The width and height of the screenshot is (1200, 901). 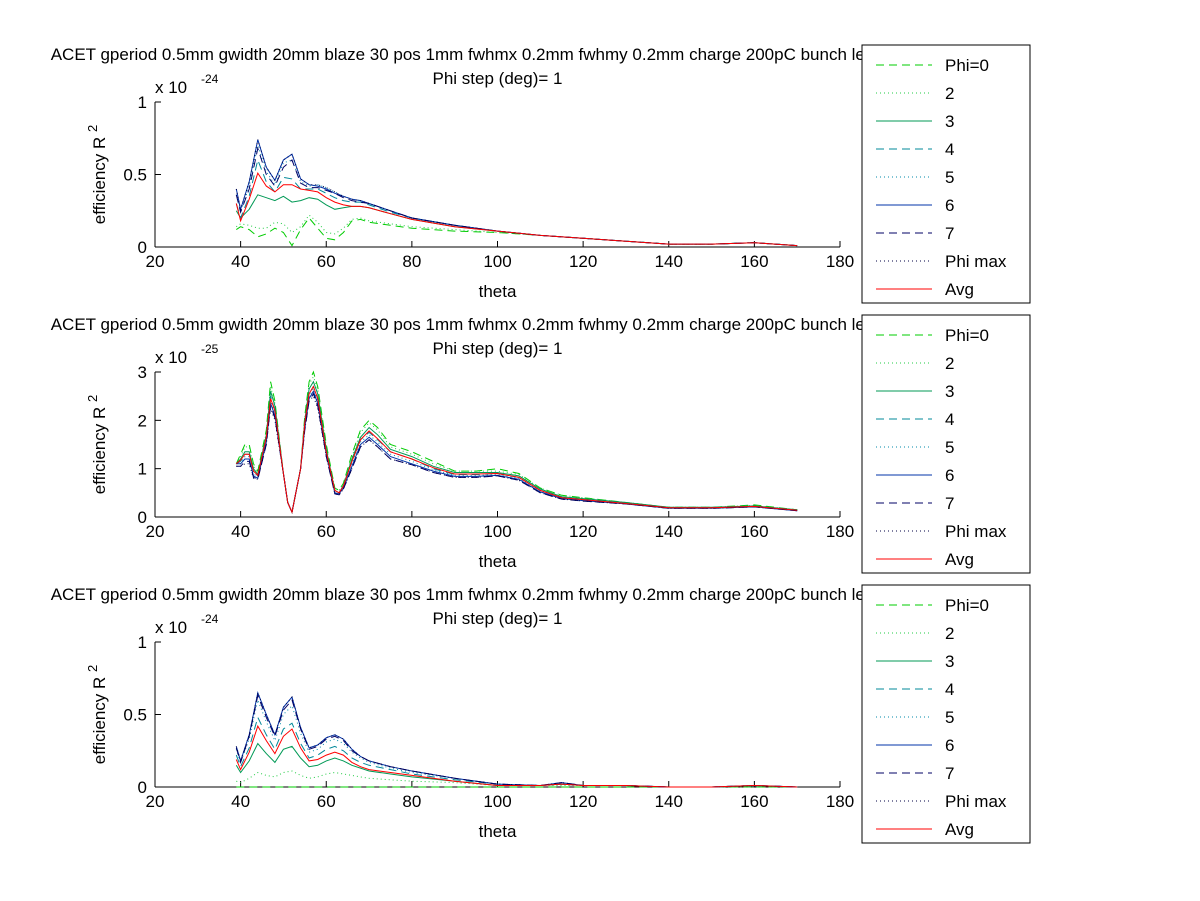 I want to click on y-multiplier-exponent: -25, so click(x=210, y=349).